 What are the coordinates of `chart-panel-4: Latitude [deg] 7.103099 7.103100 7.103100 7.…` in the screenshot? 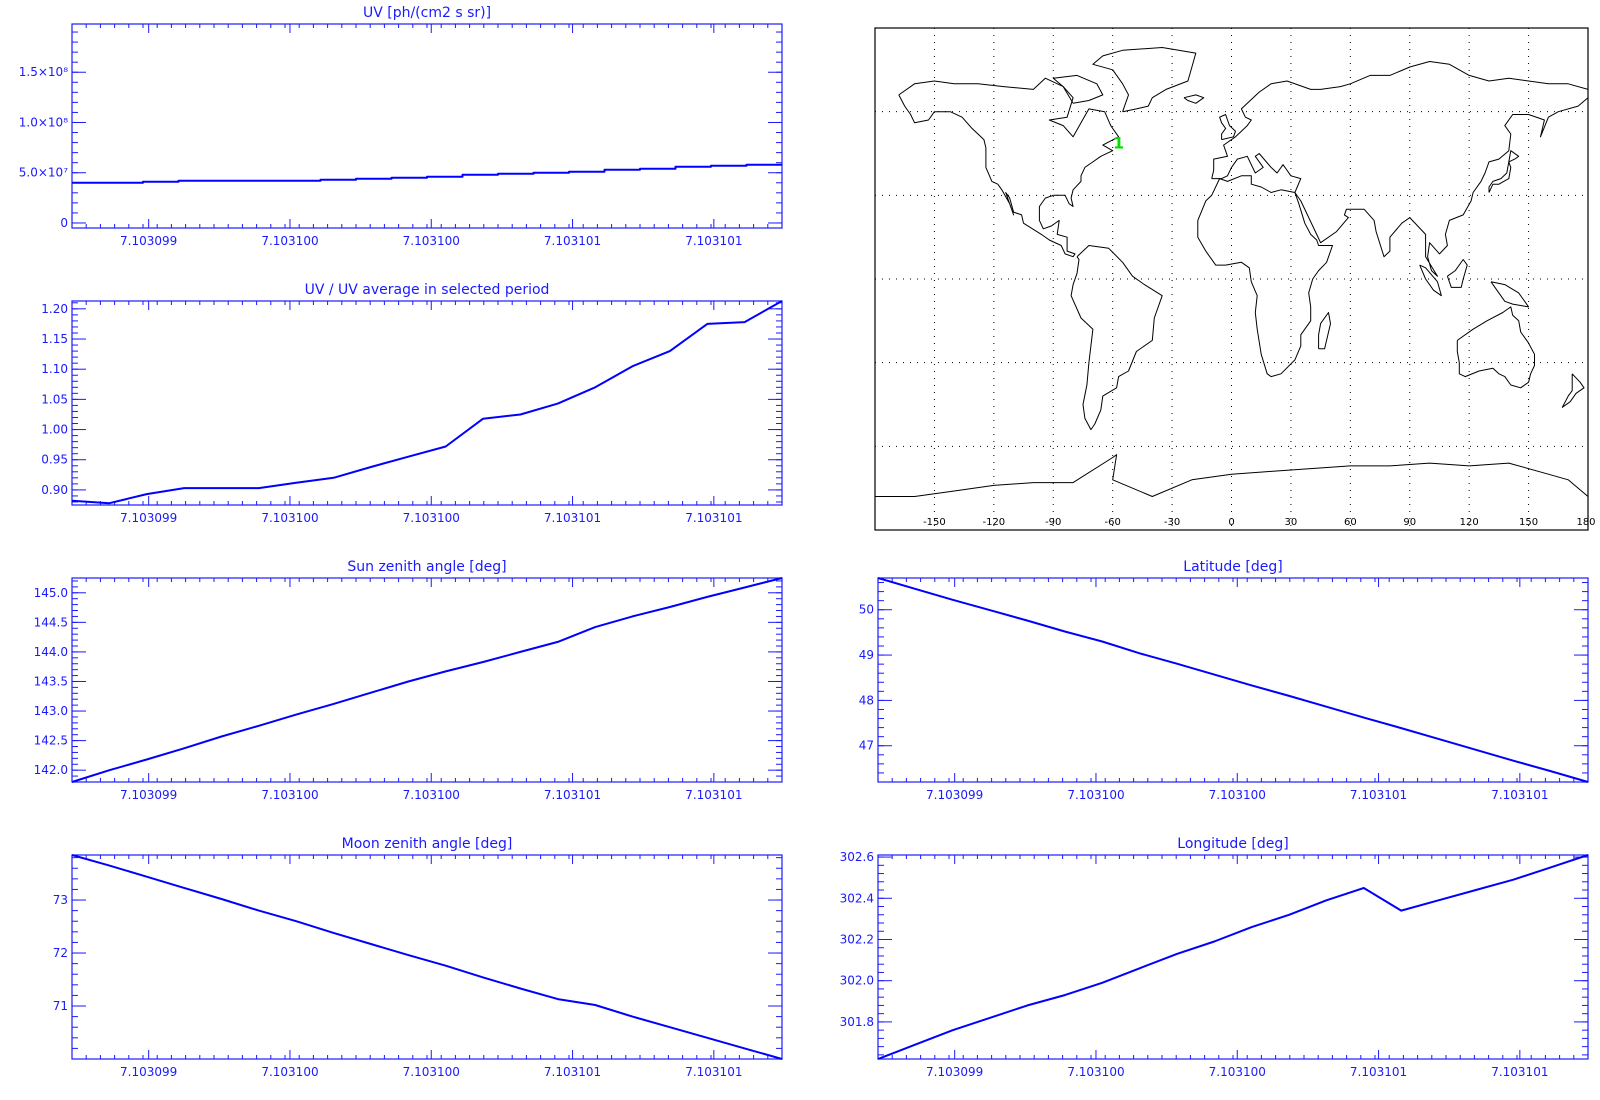 It's located at (1224, 680).